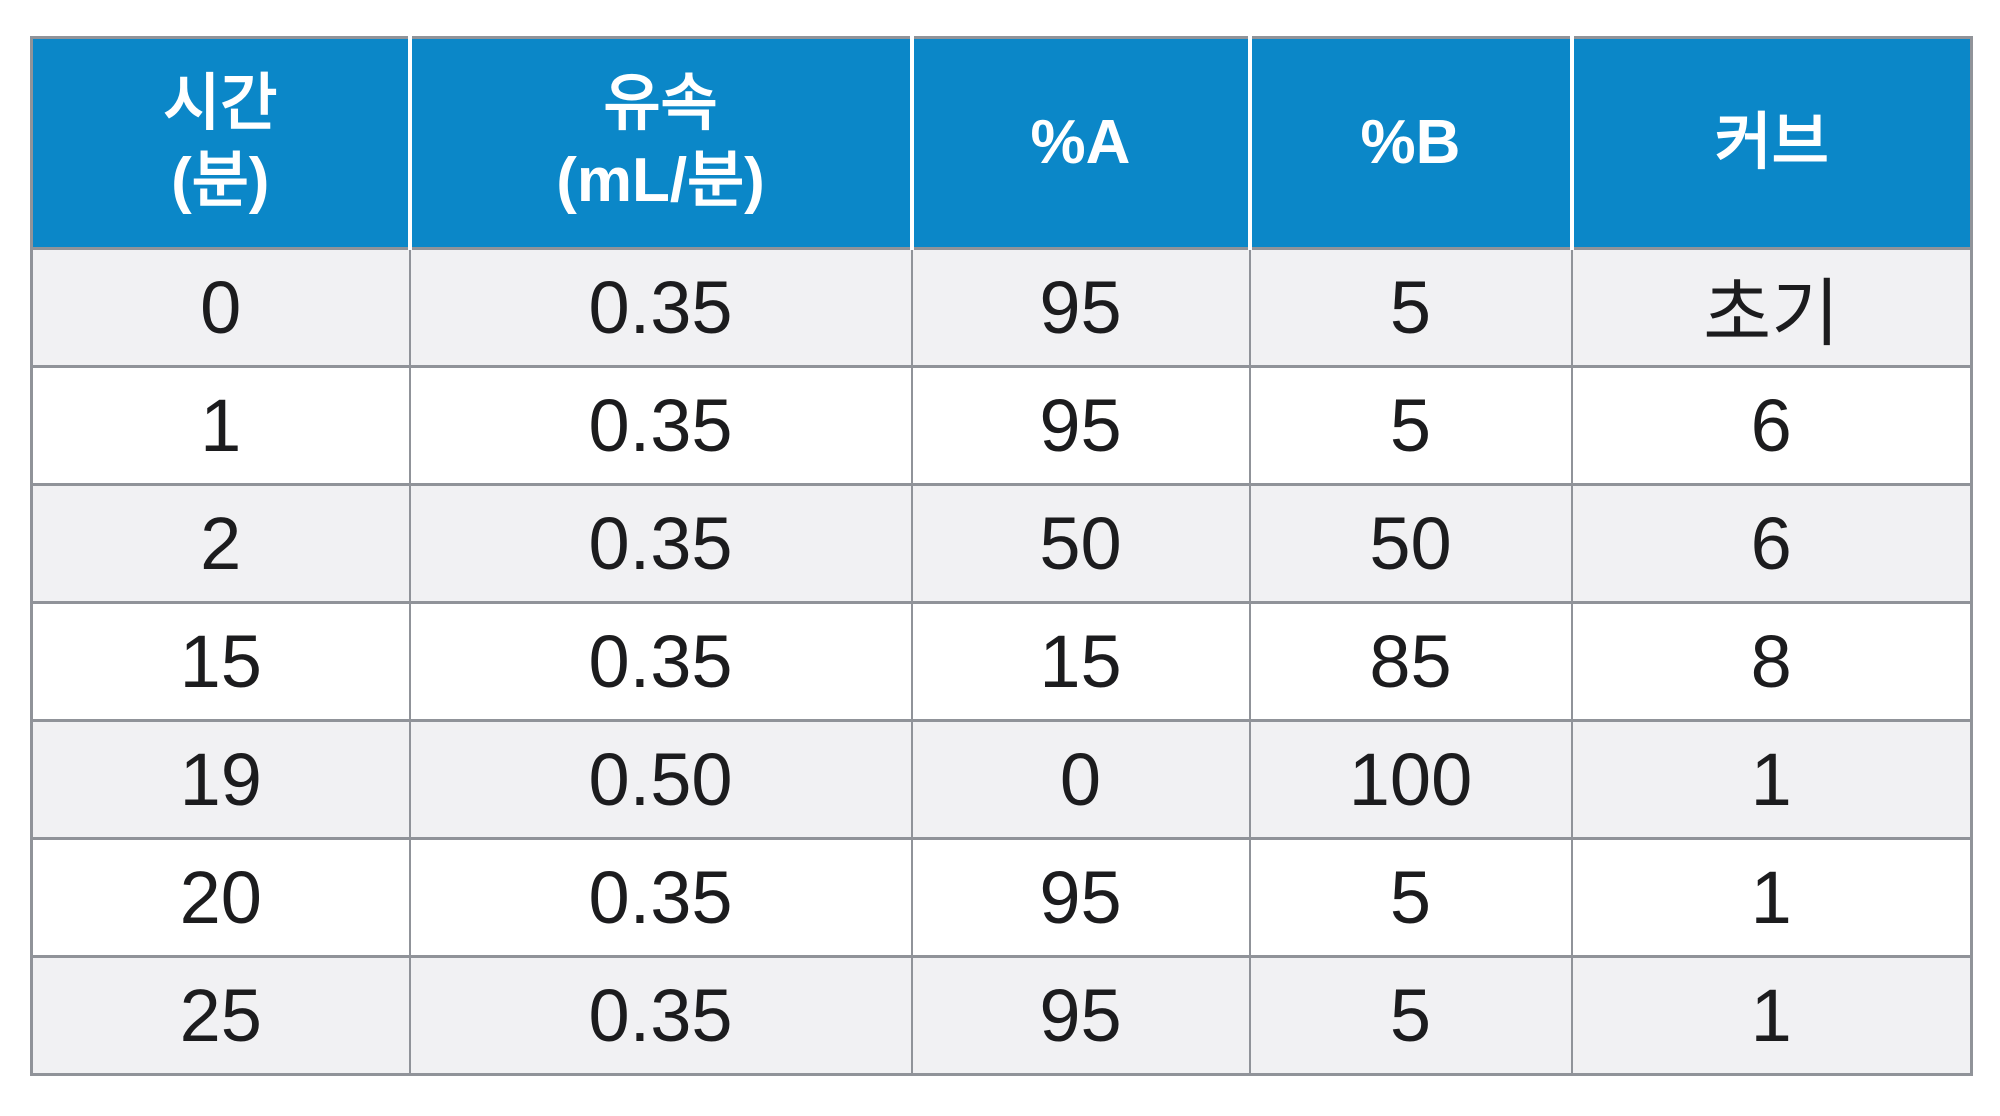 Image resolution: width=2000 pixels, height=1116 pixels. I want to click on header-cell-percent-b: %B, so click(1411, 143).